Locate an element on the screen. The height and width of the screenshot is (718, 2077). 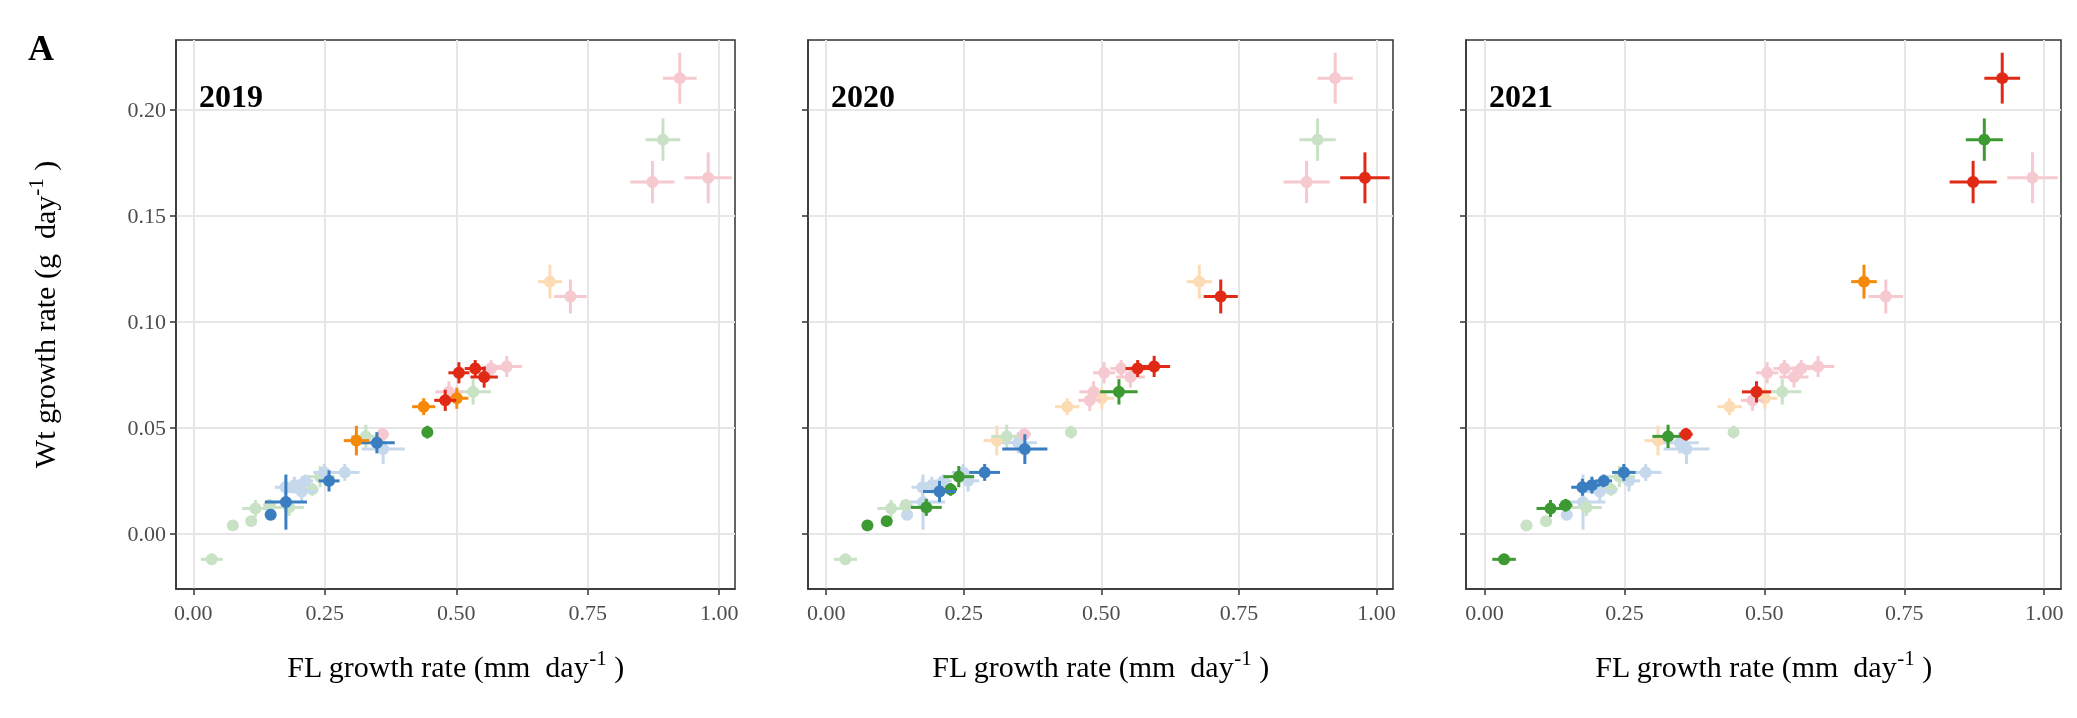
text: 2020 is located at coordinates (863, 96).